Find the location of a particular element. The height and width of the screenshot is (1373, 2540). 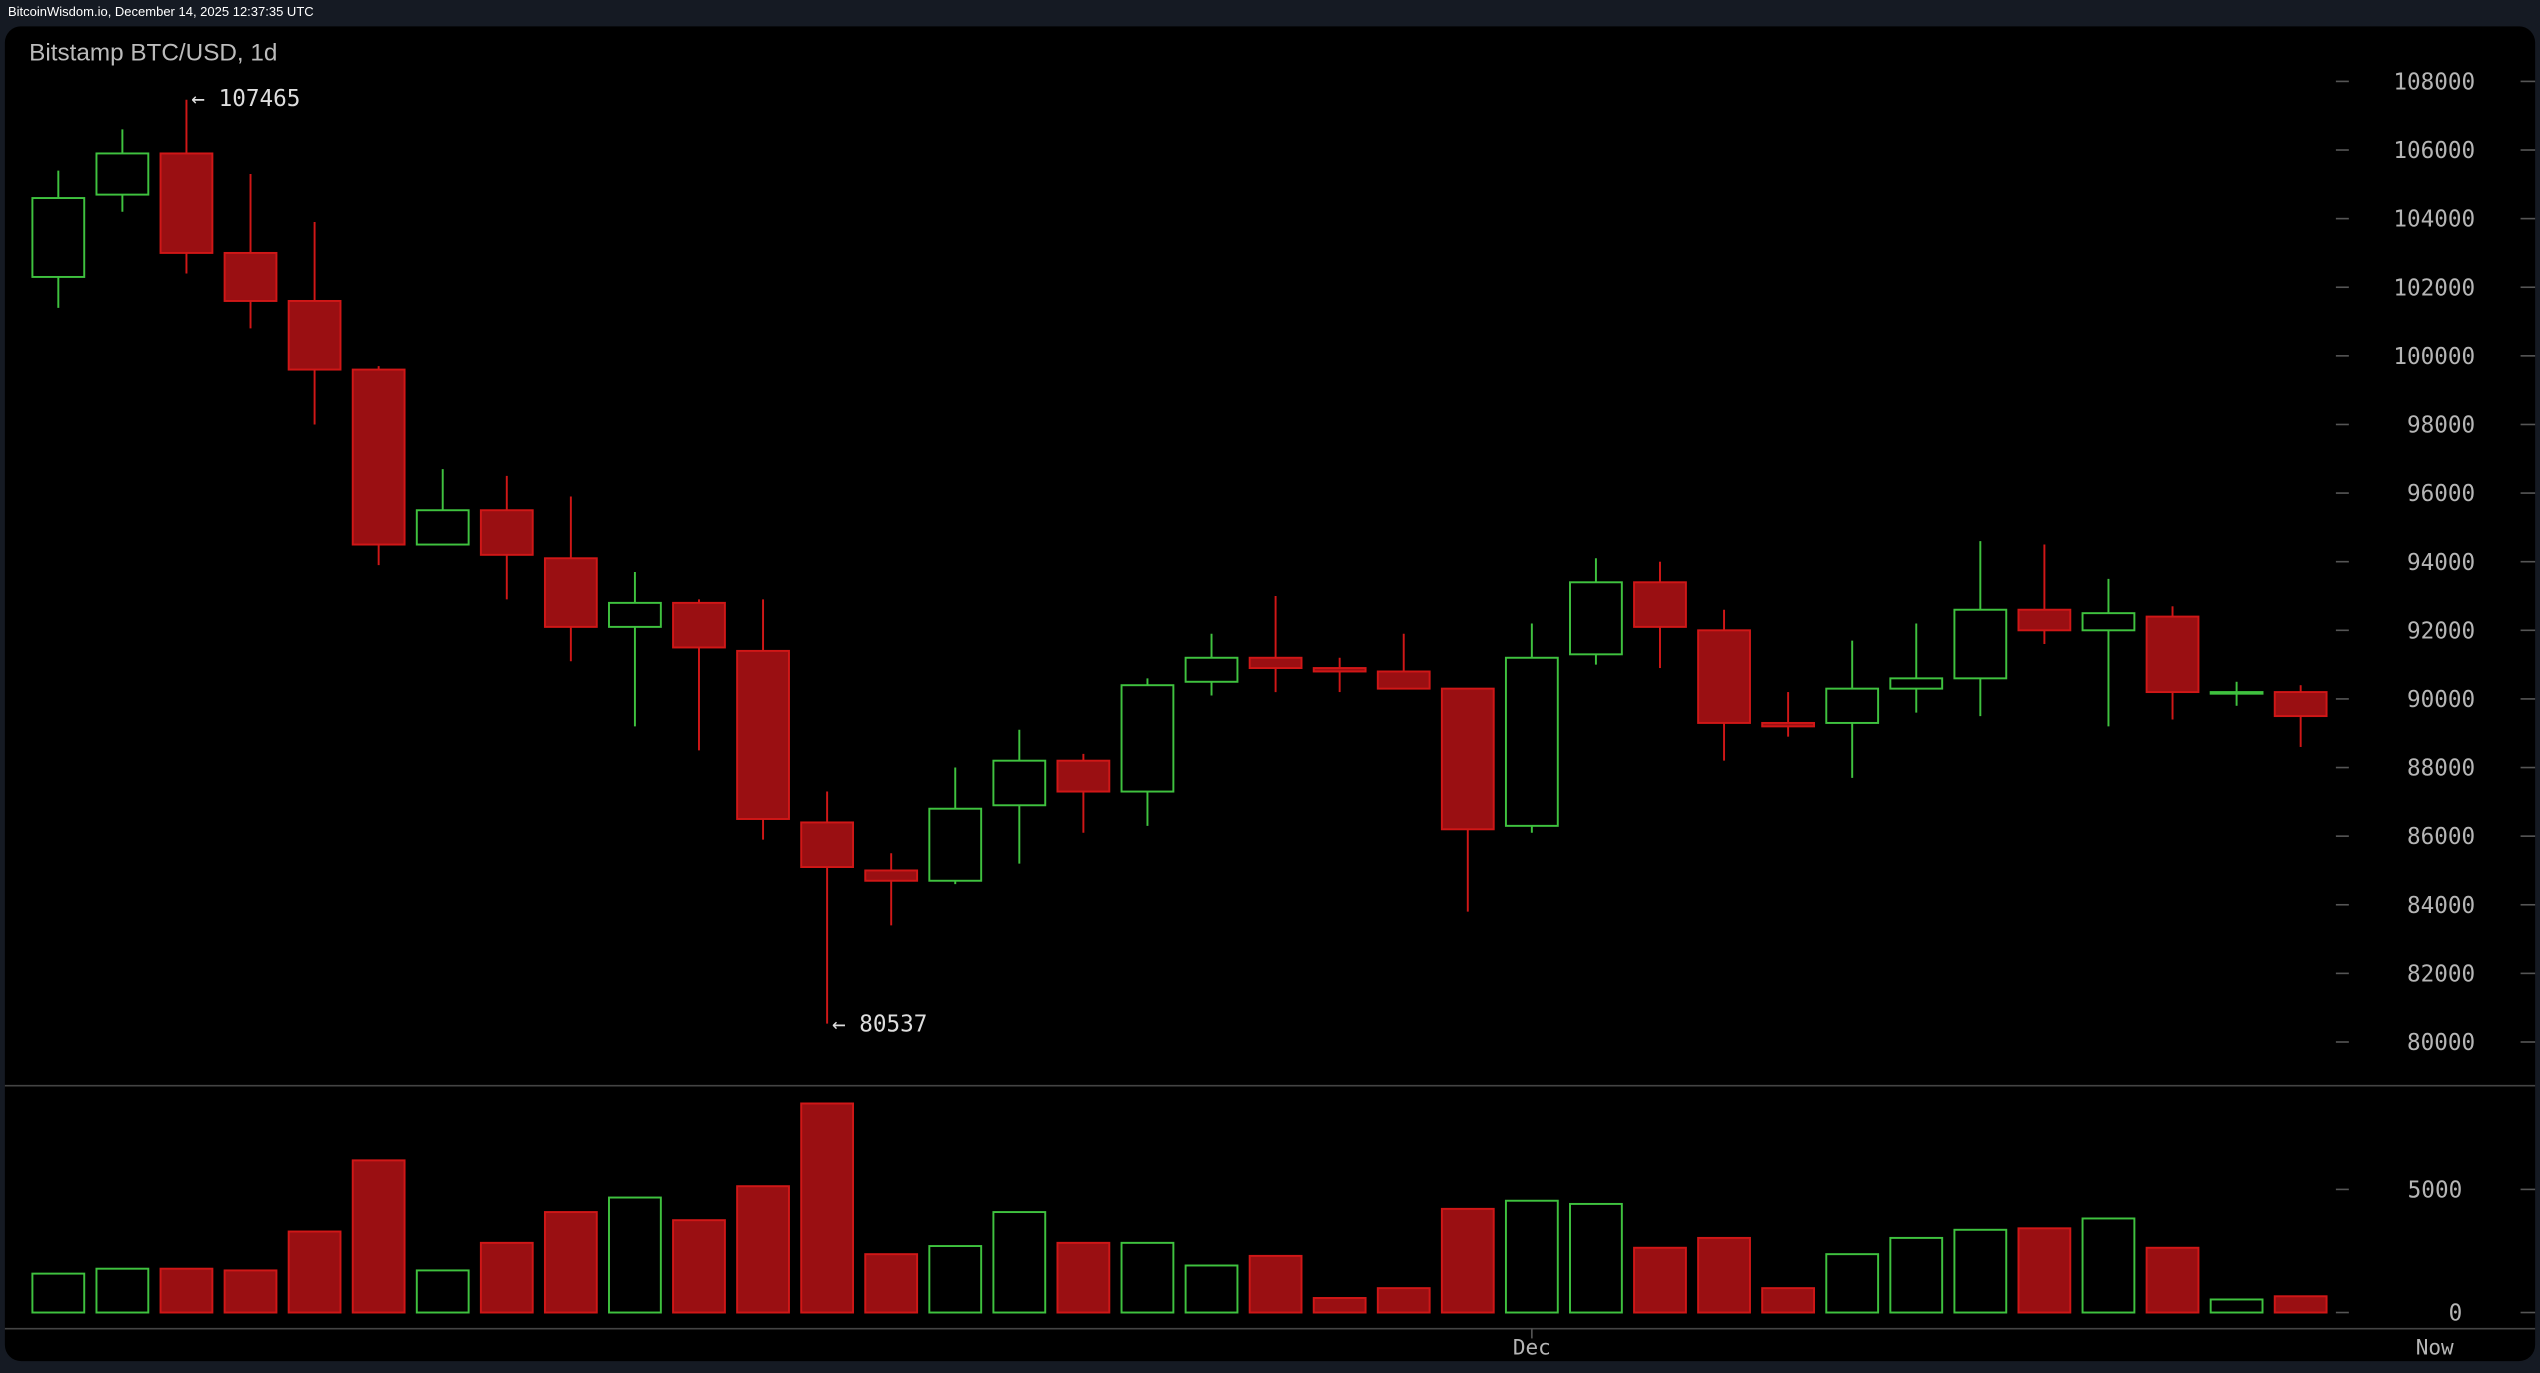

x-axis-label: Now is located at coordinates (2435, 1347).